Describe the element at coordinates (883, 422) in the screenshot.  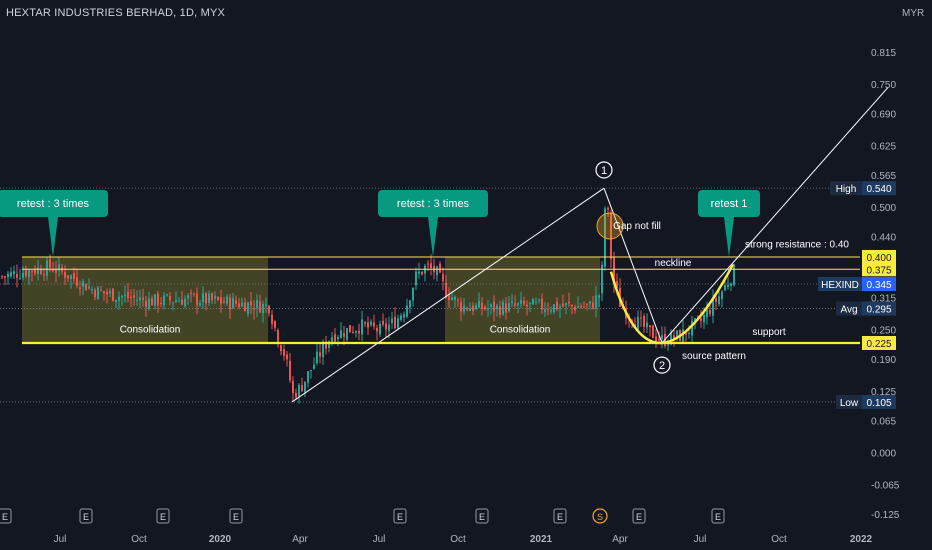
I see `y-tick-label: 0.065` at that location.